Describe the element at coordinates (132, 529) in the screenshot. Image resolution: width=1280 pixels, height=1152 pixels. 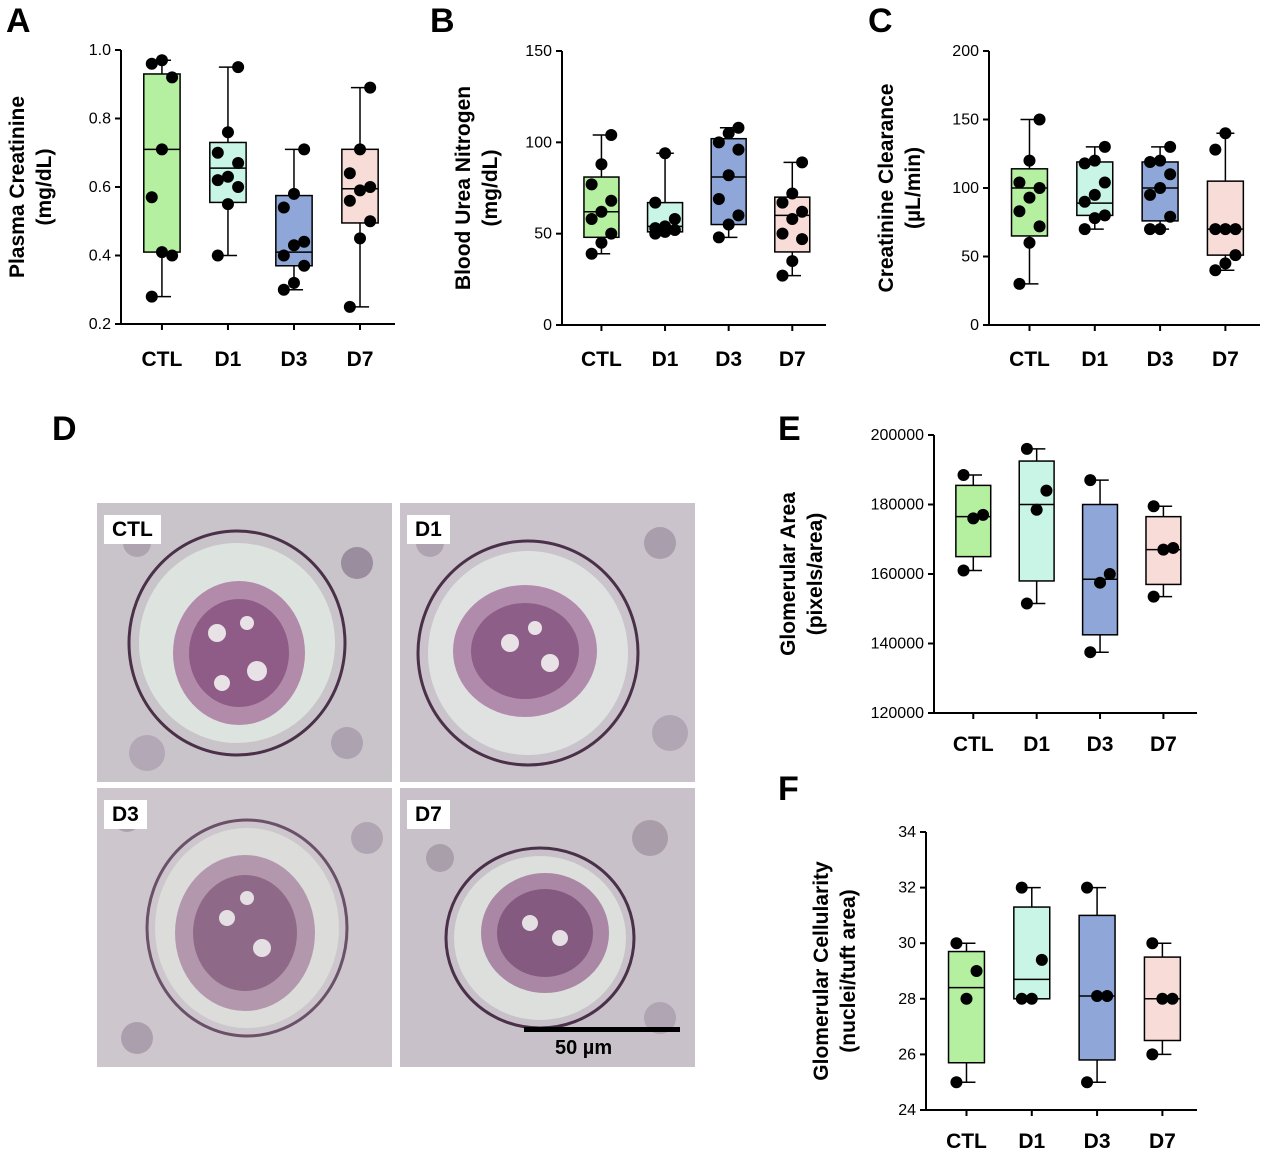
I see `micrograph-label-ctl: CTL` at that location.